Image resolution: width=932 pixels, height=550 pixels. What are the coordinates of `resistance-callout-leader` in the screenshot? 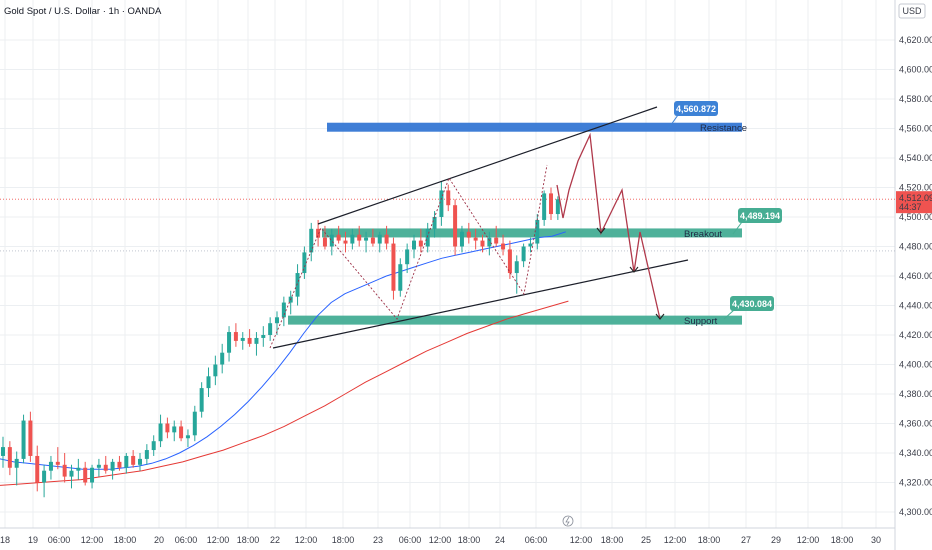 It's located at (673, 122).